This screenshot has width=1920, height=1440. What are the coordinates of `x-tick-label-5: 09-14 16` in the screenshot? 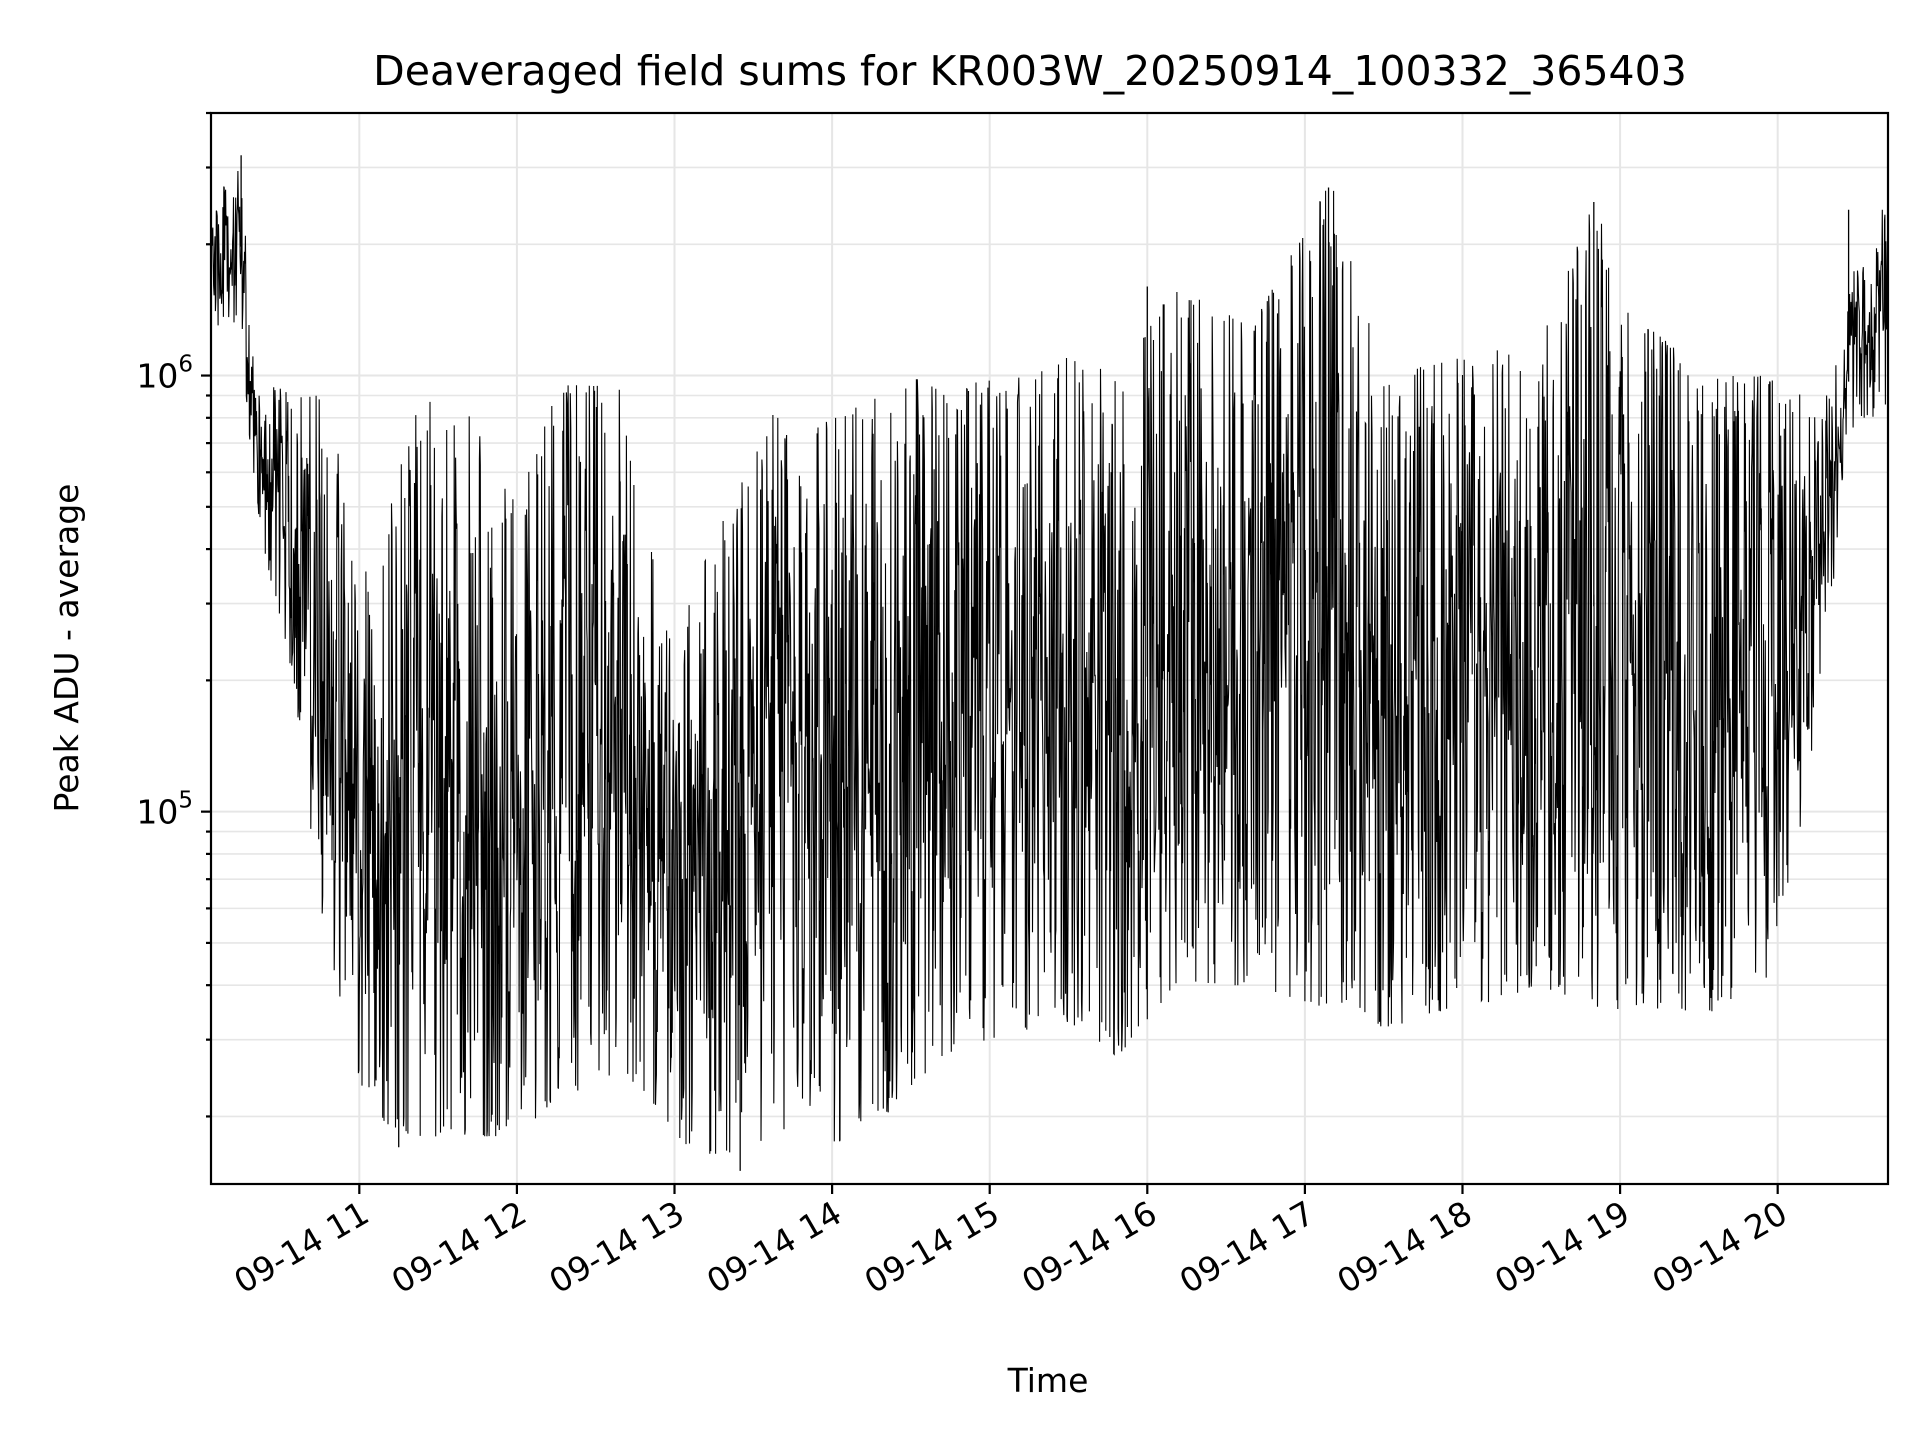 It's located at (1089, 1247).